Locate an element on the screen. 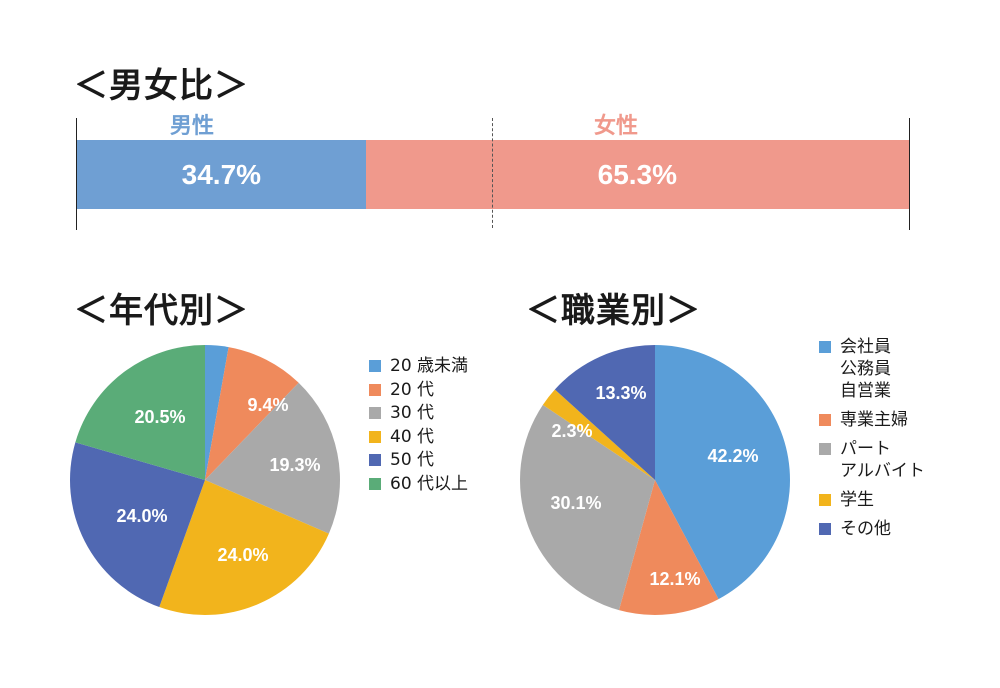 The image size is (1000, 688). job-legend-item-2: パート アルバイト is located at coordinates (872, 460).